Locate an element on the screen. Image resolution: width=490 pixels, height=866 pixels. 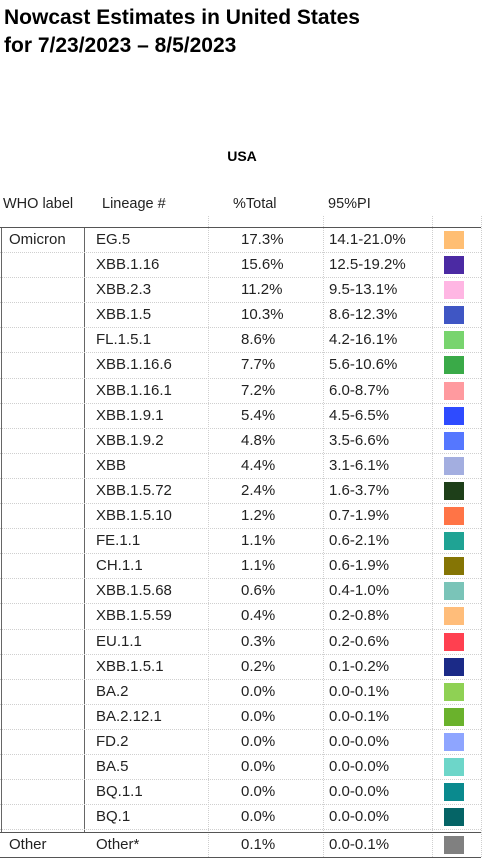
prediction-interval: 0.6-1.9% is located at coordinates (359, 566).